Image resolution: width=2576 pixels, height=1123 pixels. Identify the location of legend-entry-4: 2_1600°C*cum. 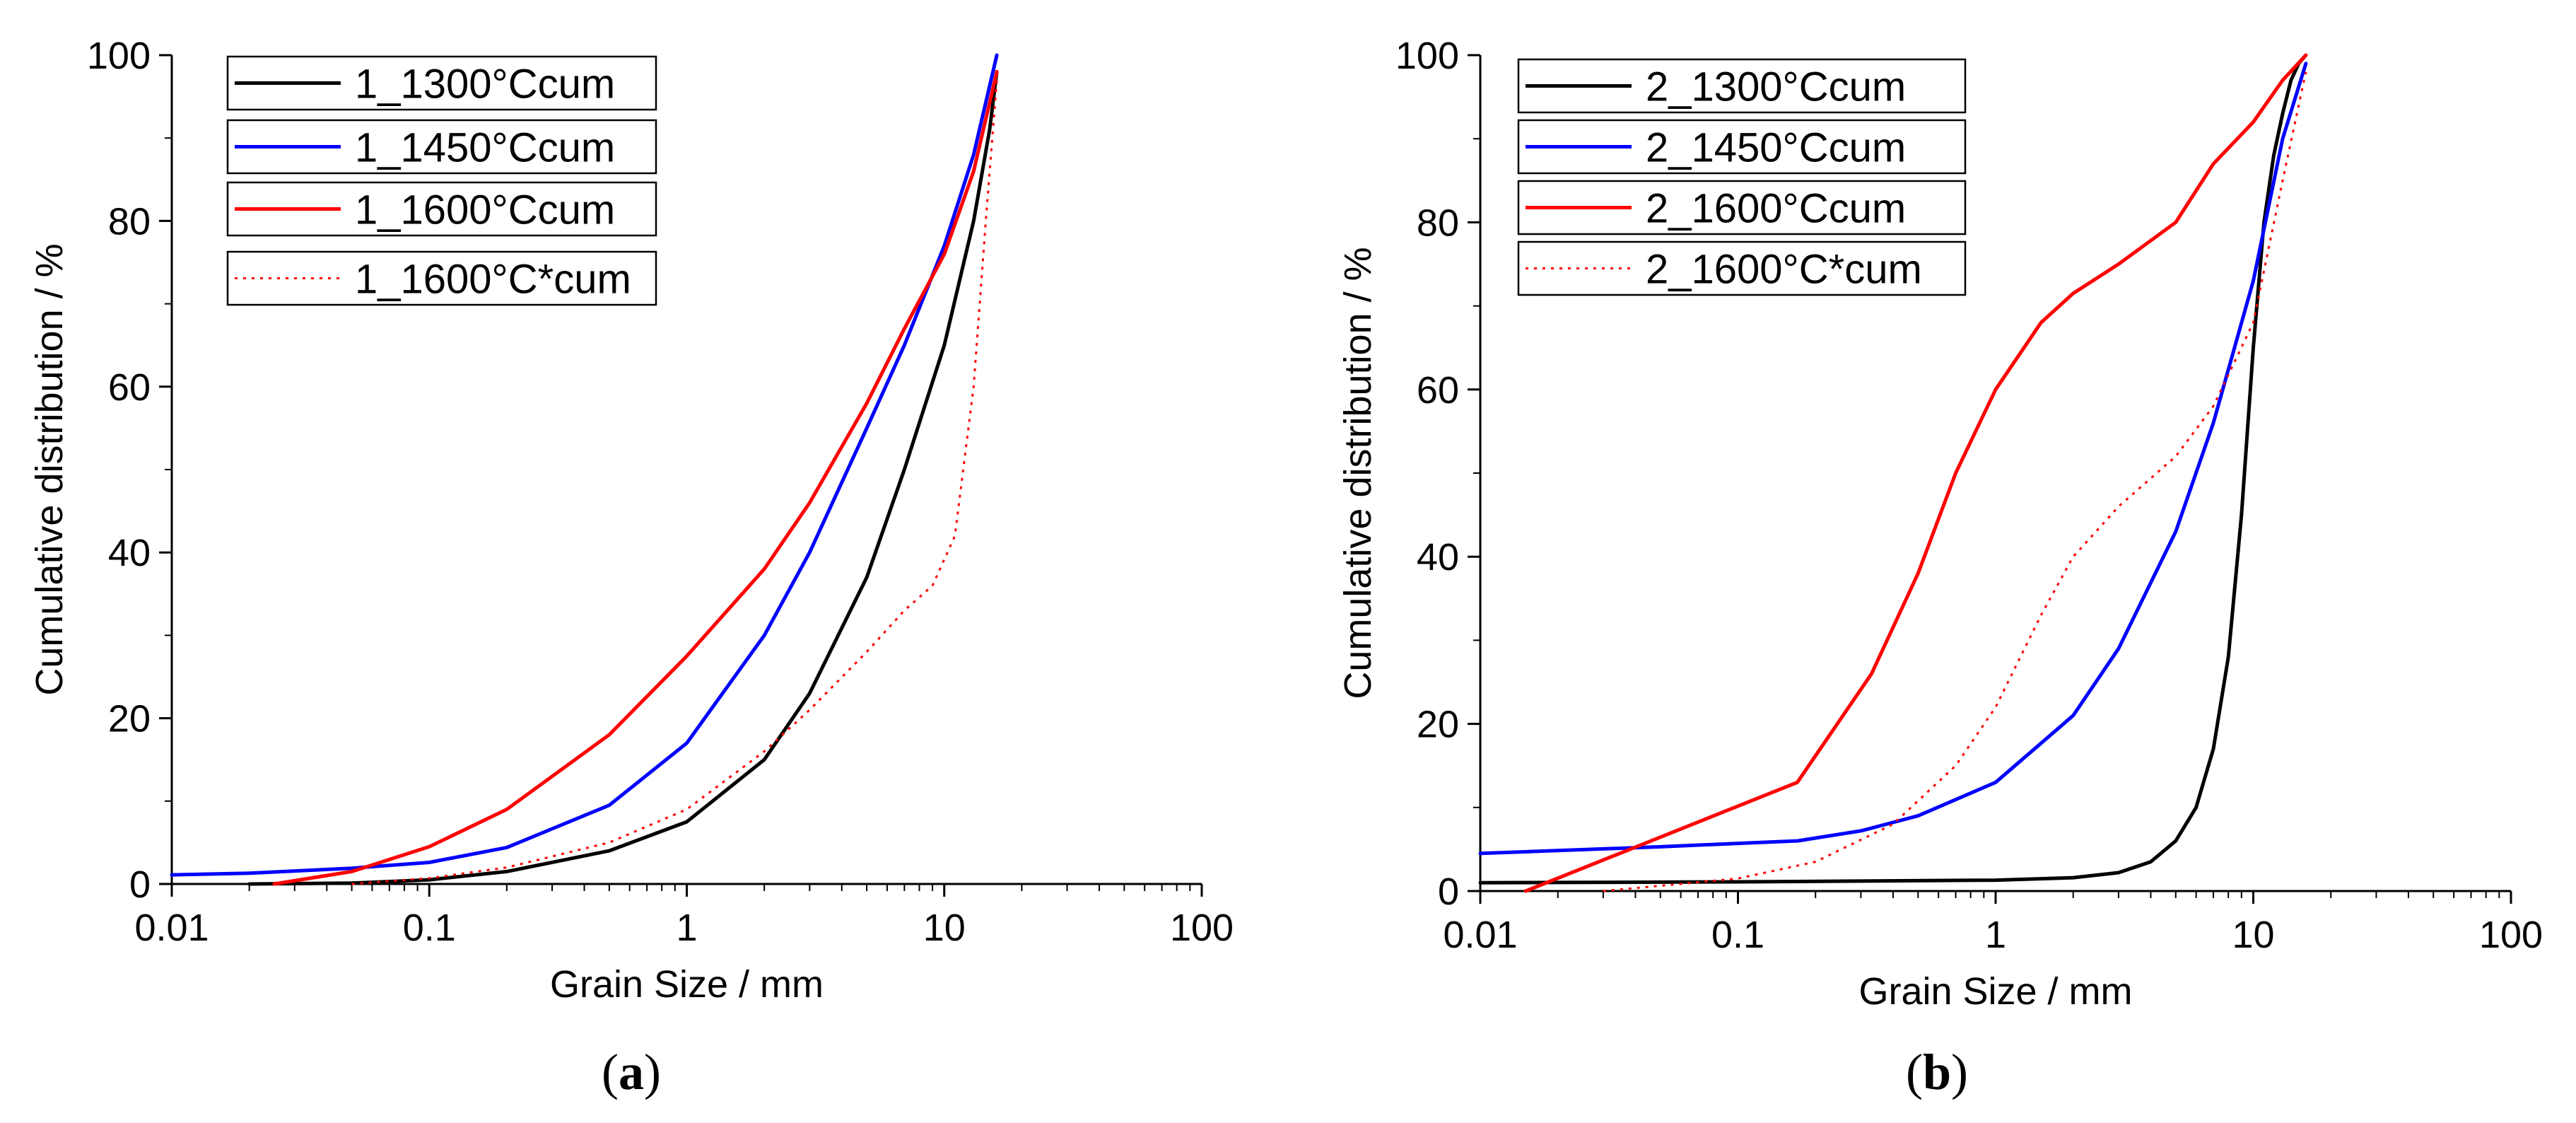
(1742, 268).